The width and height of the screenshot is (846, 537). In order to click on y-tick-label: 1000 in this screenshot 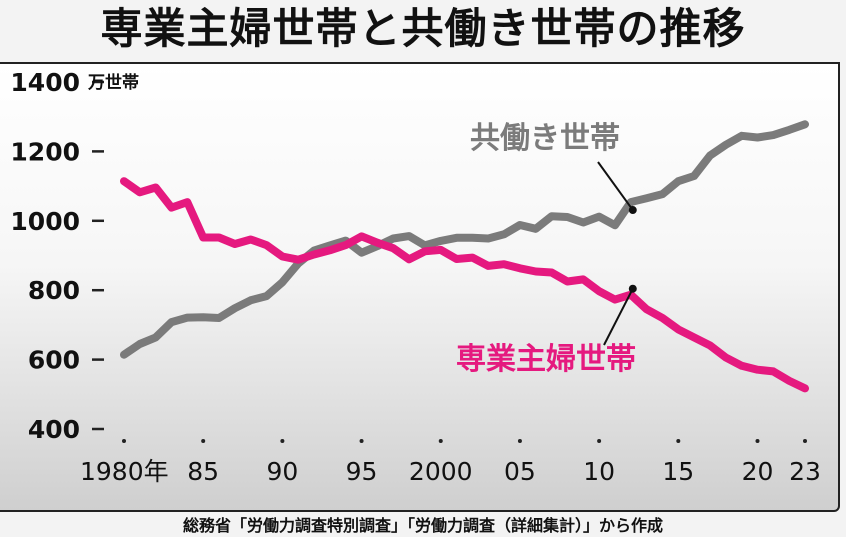, I will do `click(45, 221)`.